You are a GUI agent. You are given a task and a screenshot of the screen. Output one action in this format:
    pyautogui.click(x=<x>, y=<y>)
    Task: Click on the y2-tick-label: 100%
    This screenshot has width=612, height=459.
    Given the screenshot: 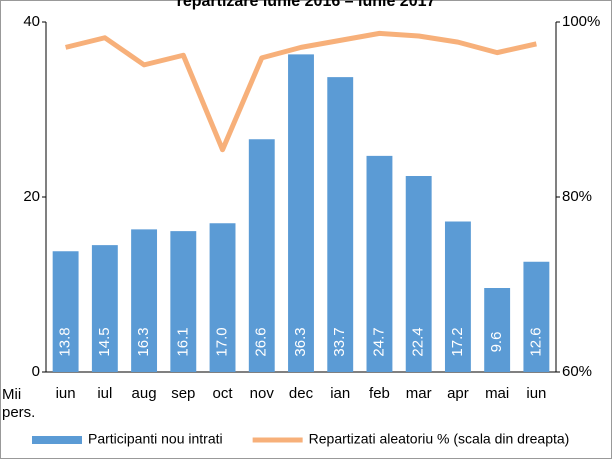 What is the action you would take?
    pyautogui.click(x=581, y=21)
    